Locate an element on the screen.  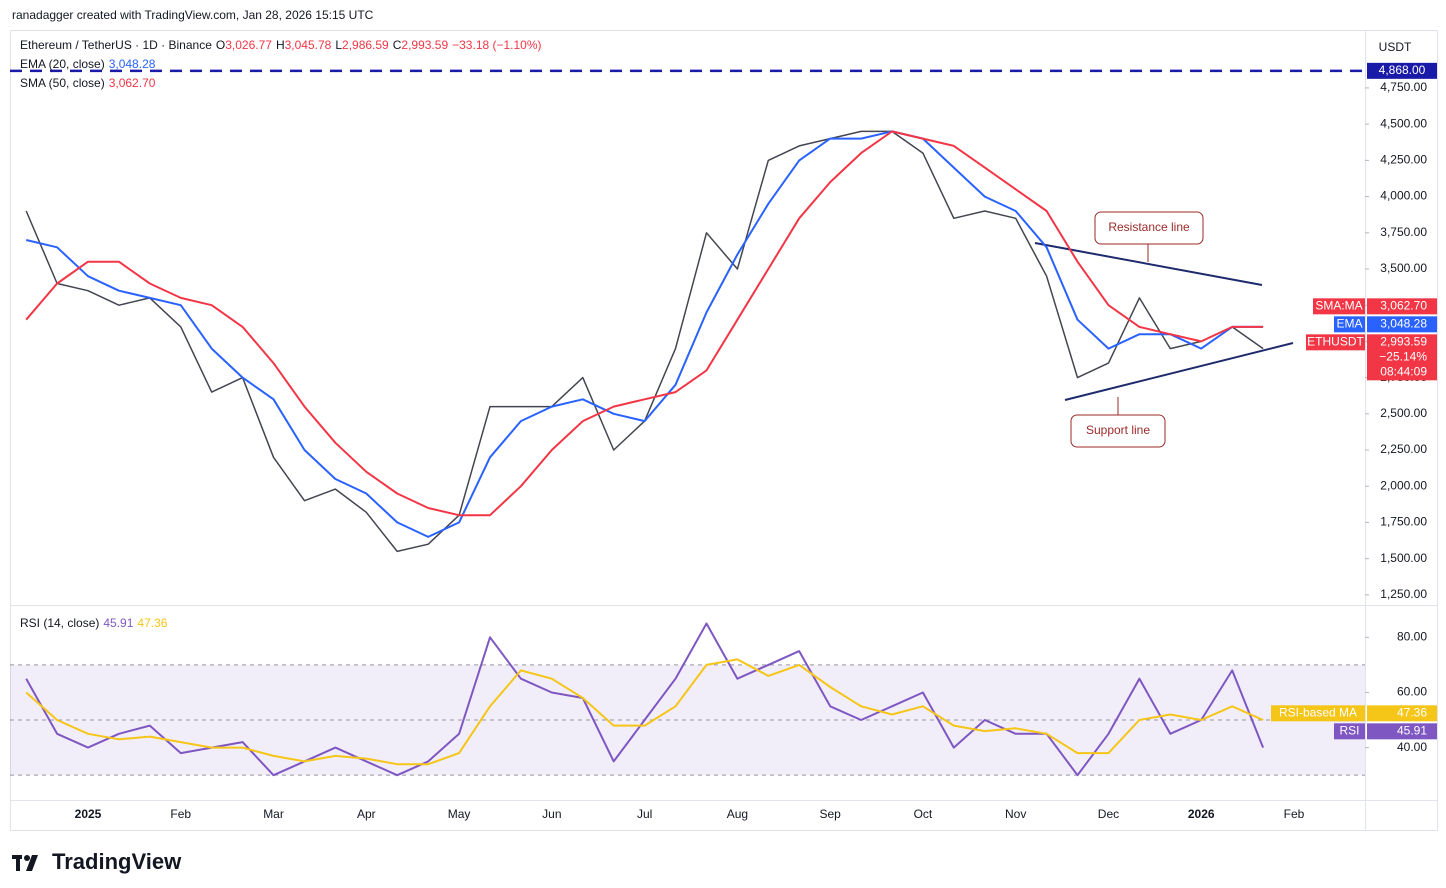
logo-mark is located at coordinates (25, 863).